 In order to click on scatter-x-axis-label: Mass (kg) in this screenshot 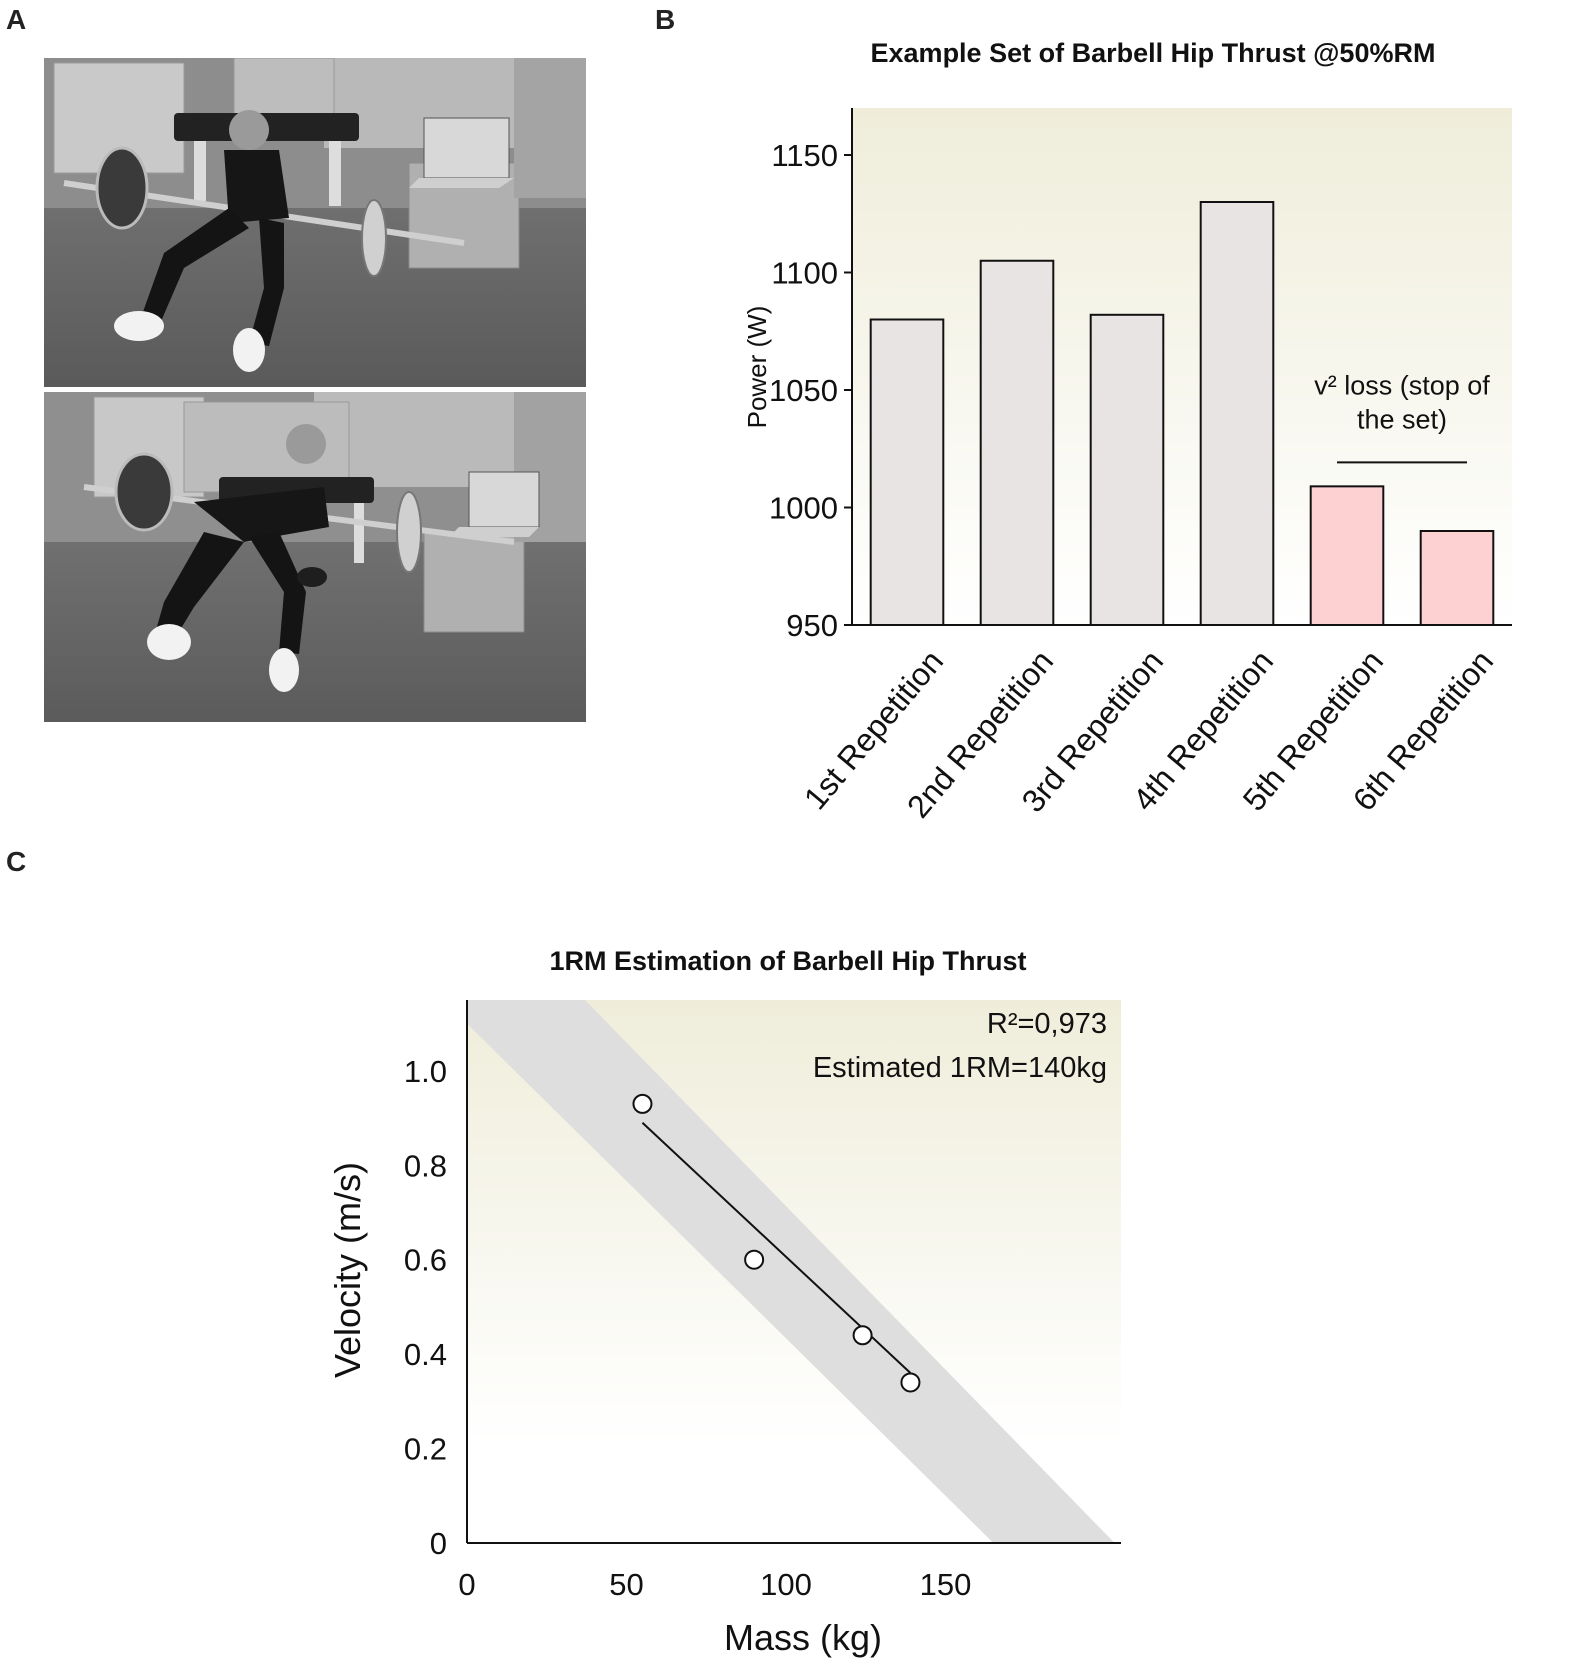, I will do `click(803, 1637)`.